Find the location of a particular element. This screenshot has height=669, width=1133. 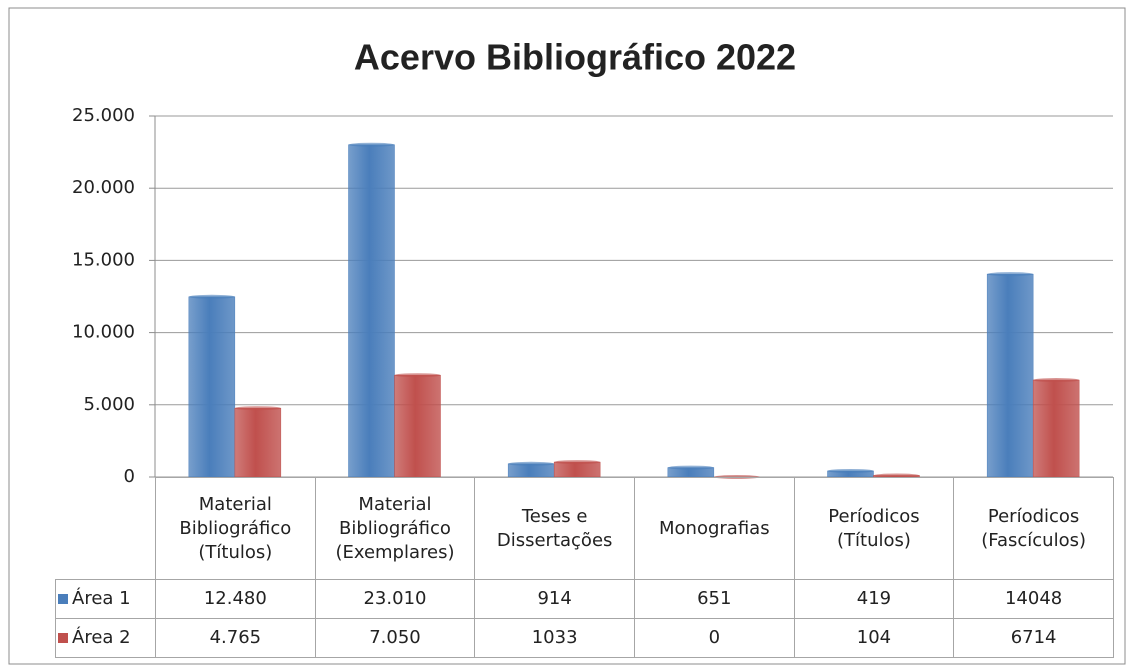

value-label: 651 is located at coordinates (714, 599).